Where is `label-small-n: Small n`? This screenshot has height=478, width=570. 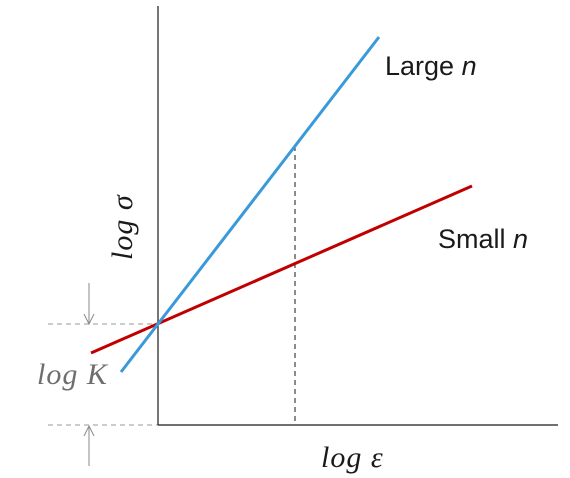
label-small-n: Small n is located at coordinates (483, 239).